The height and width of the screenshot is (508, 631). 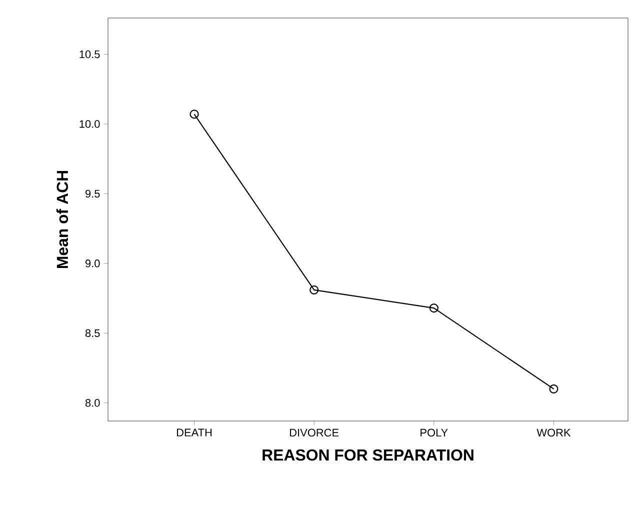 I want to click on y-tick-label: 10.0, so click(x=90, y=124).